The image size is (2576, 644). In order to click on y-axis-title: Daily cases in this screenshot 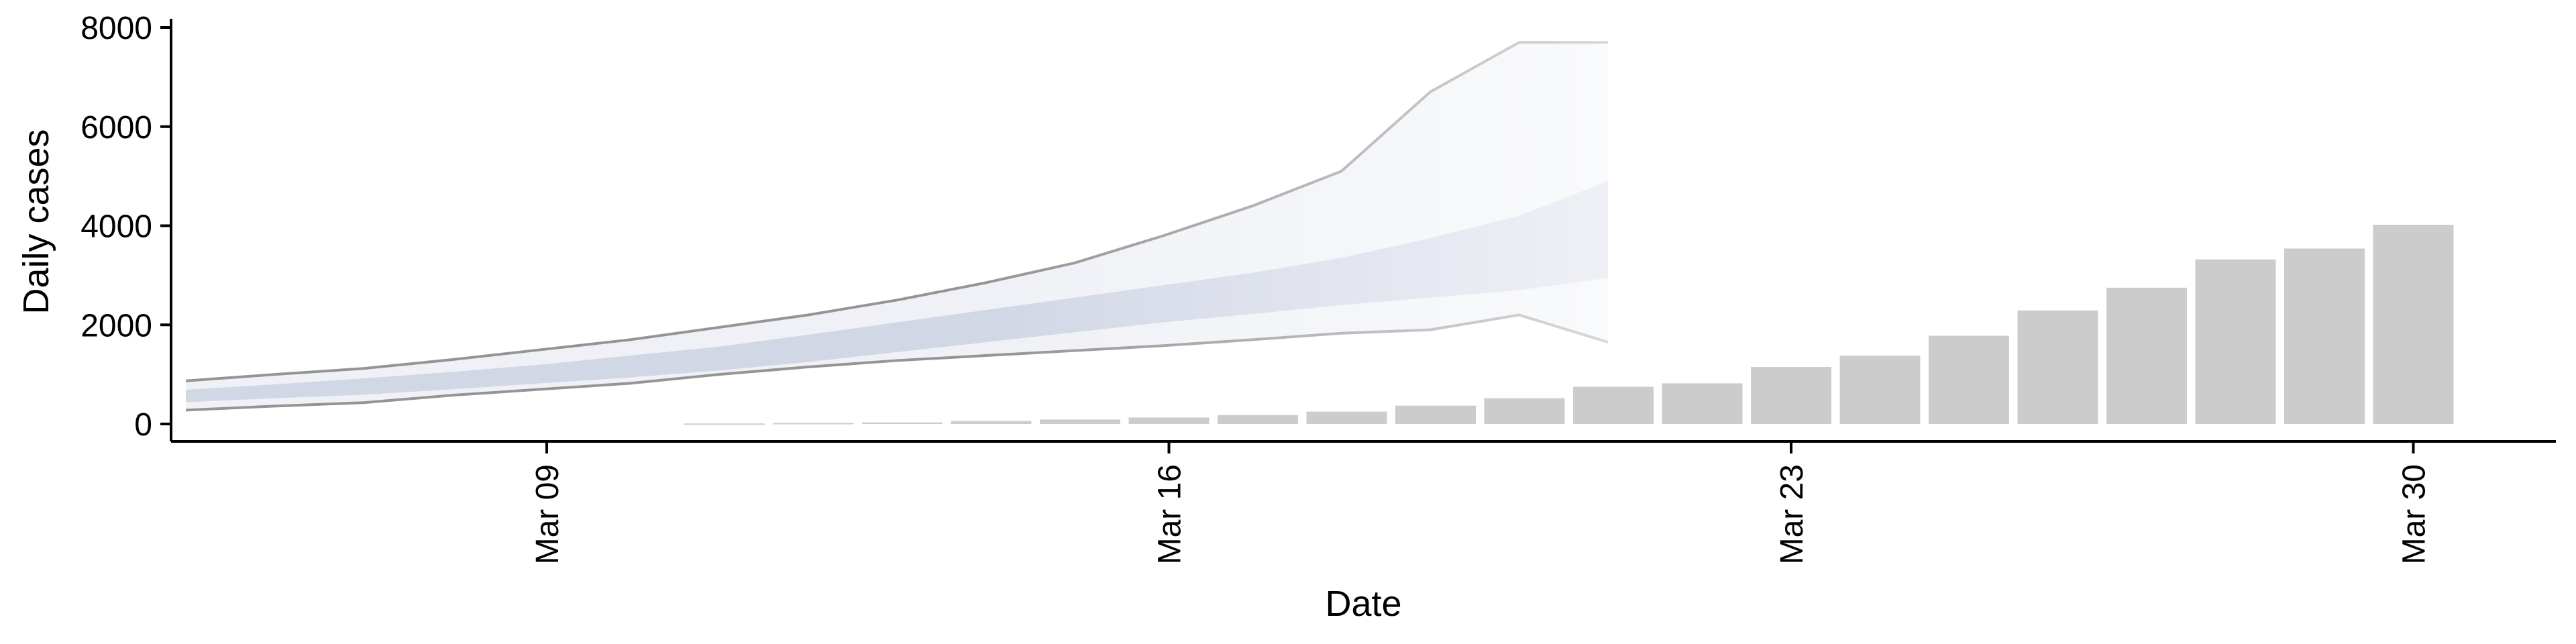, I will do `click(36, 221)`.